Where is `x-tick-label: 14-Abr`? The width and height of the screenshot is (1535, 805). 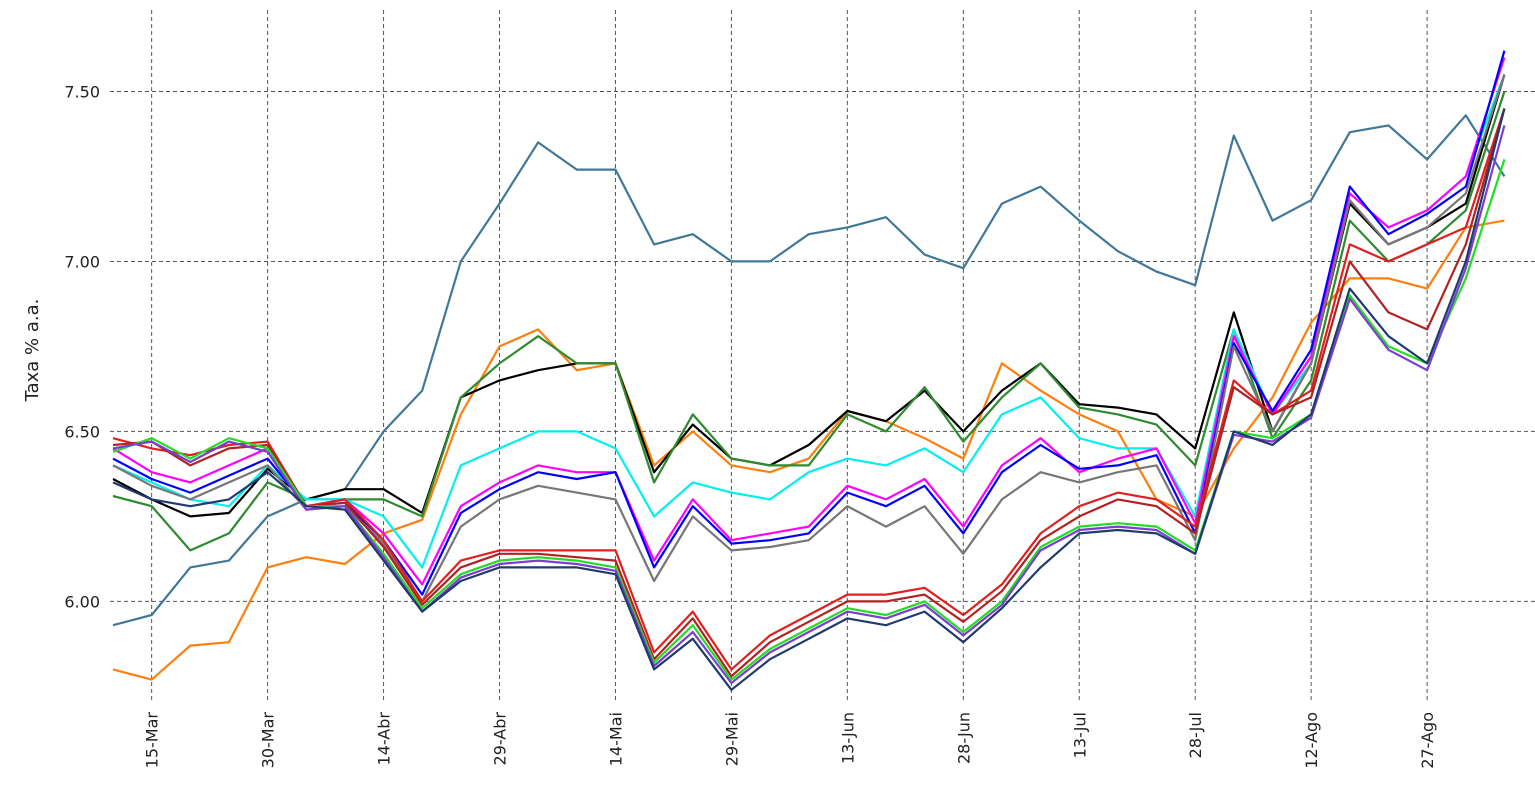 x-tick-label: 14-Abr is located at coordinates (384, 739).